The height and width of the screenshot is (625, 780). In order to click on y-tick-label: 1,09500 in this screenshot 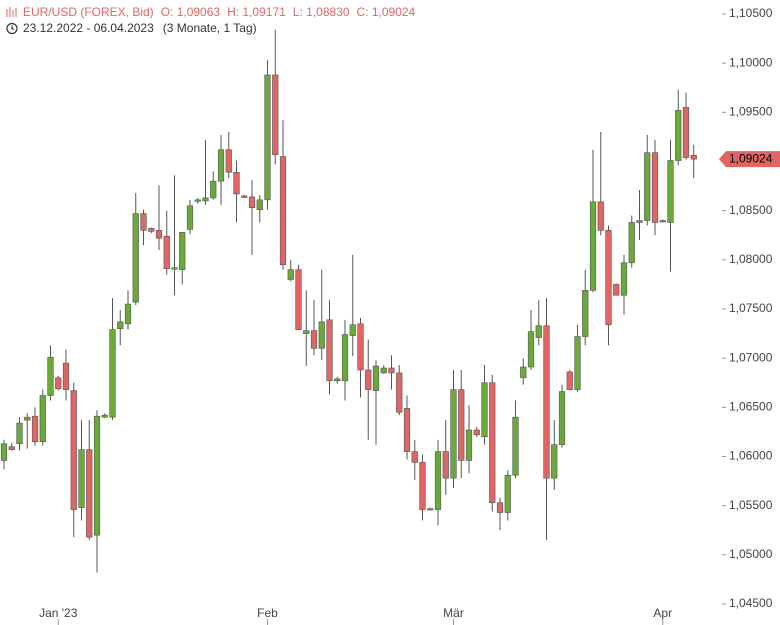, I will do `click(751, 112)`.